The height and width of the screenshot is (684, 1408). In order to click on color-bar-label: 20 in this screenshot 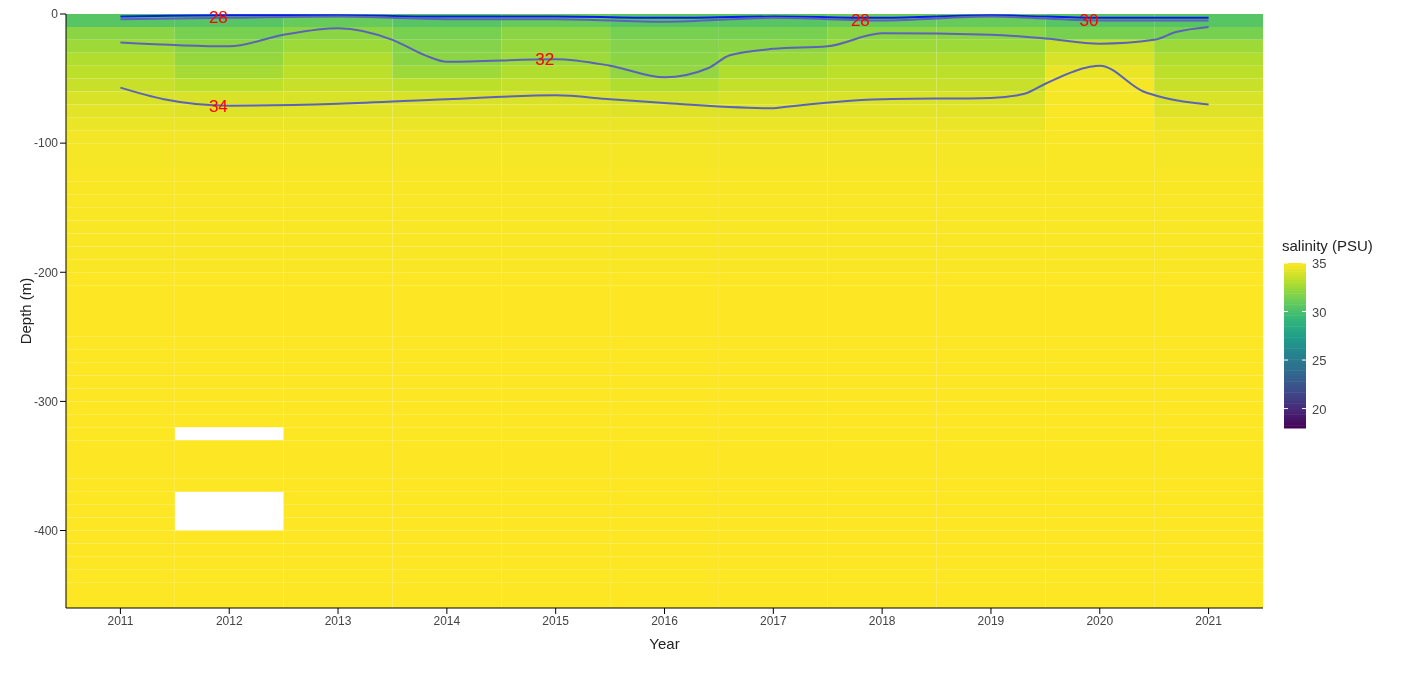, I will do `click(1319, 409)`.